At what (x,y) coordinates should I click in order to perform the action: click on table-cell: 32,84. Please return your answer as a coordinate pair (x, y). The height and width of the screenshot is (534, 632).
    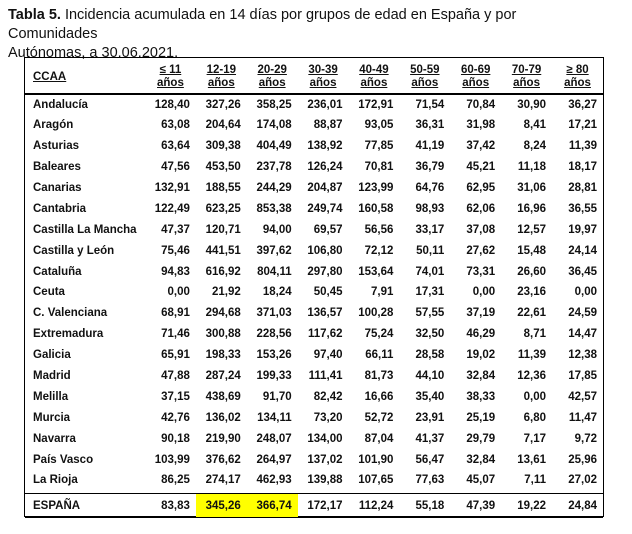
    Looking at the image, I should click on (481, 459).